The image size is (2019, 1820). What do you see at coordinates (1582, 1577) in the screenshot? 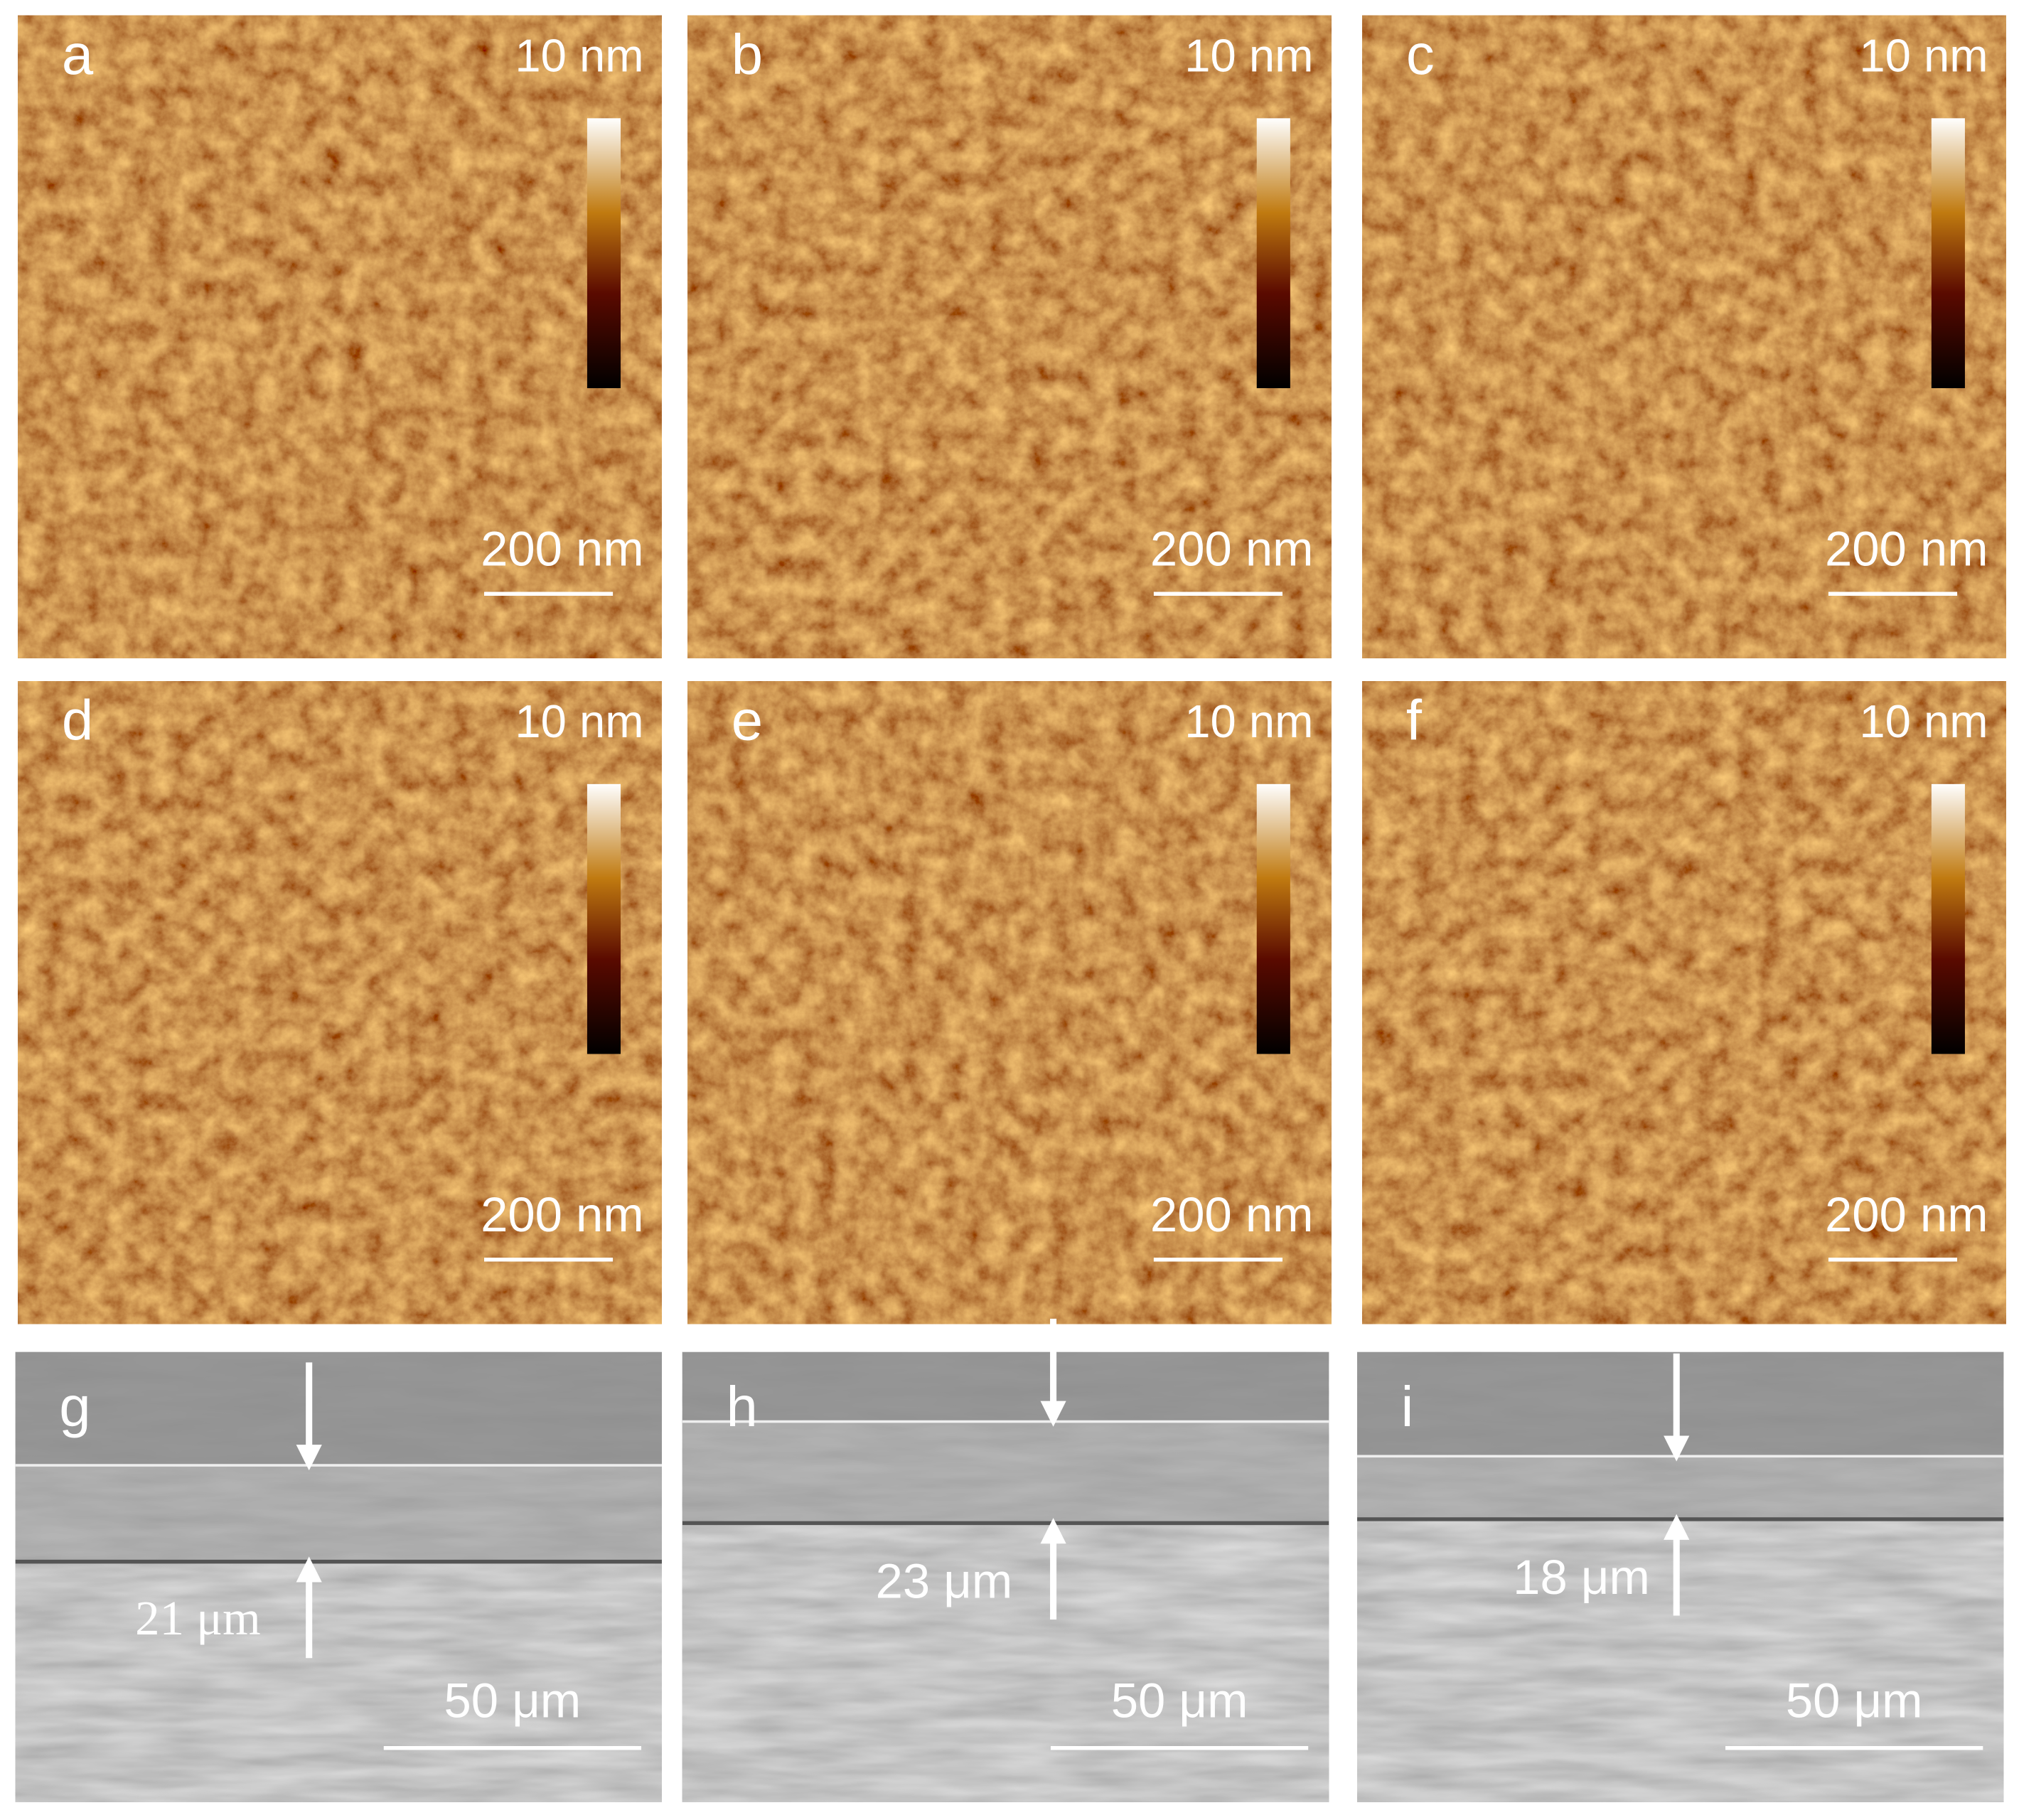
I see `thickness-label: 18 μm` at bounding box center [1582, 1577].